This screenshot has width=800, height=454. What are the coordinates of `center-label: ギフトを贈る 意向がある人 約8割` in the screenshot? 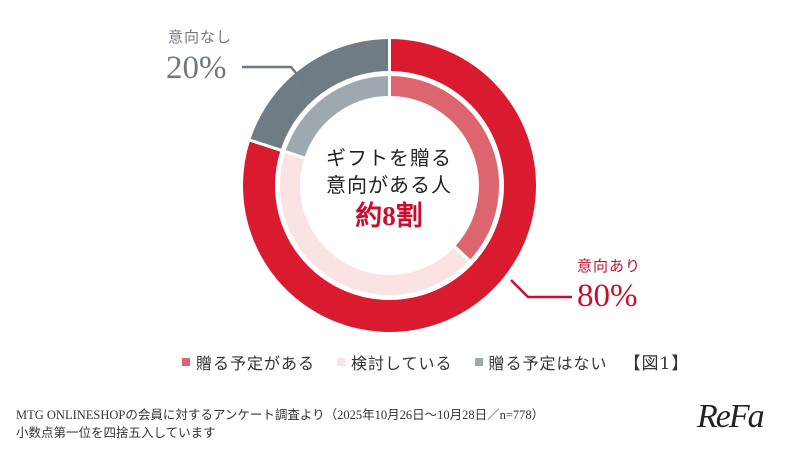 It's located at (389, 189).